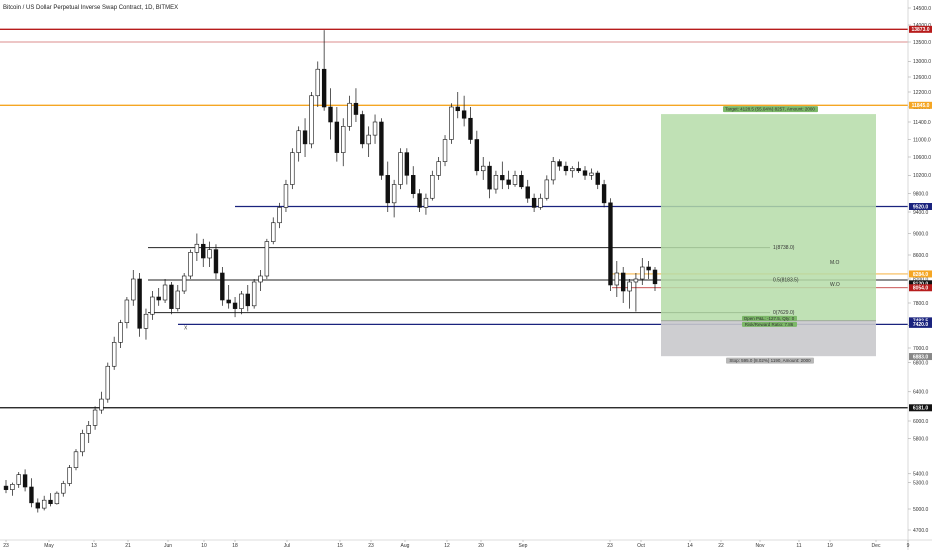  What do you see at coordinates (786, 280) in the screenshot?
I see `fib-label-05: 0.5(8183.5)` at bounding box center [786, 280].